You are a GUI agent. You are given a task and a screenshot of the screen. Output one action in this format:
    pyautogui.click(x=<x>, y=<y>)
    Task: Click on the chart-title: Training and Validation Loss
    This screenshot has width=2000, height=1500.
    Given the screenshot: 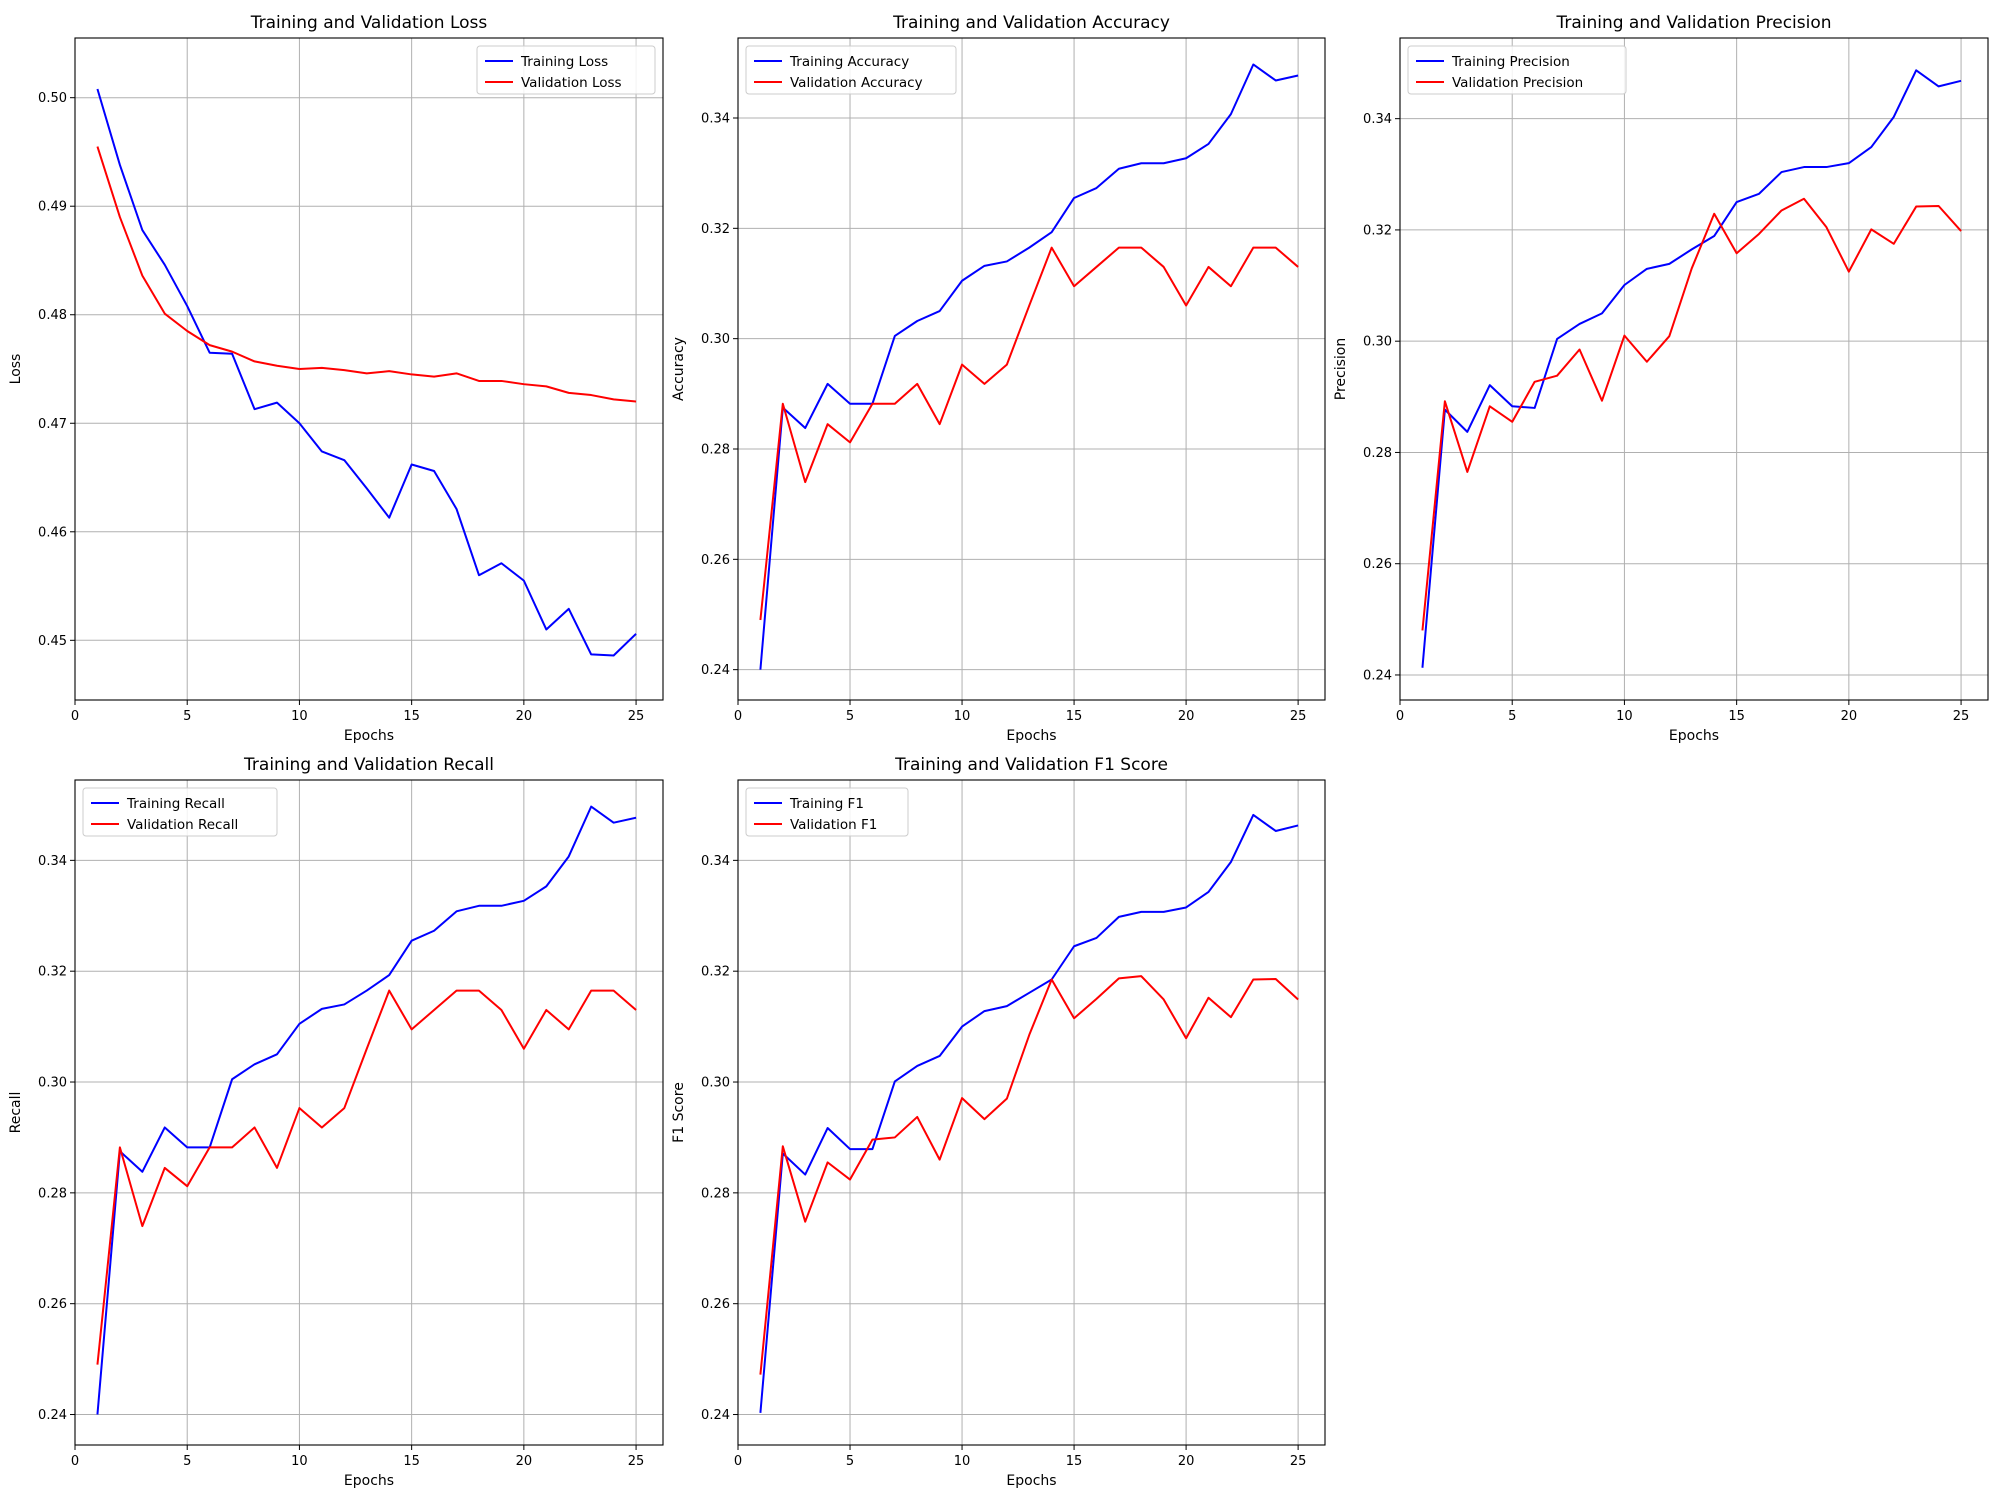 What is the action you would take?
    pyautogui.click(x=369, y=23)
    